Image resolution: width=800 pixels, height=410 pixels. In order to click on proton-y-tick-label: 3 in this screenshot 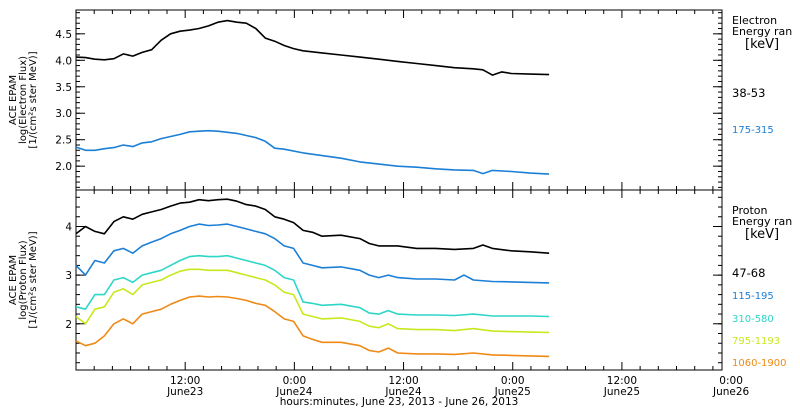, I will do `click(68, 276)`.